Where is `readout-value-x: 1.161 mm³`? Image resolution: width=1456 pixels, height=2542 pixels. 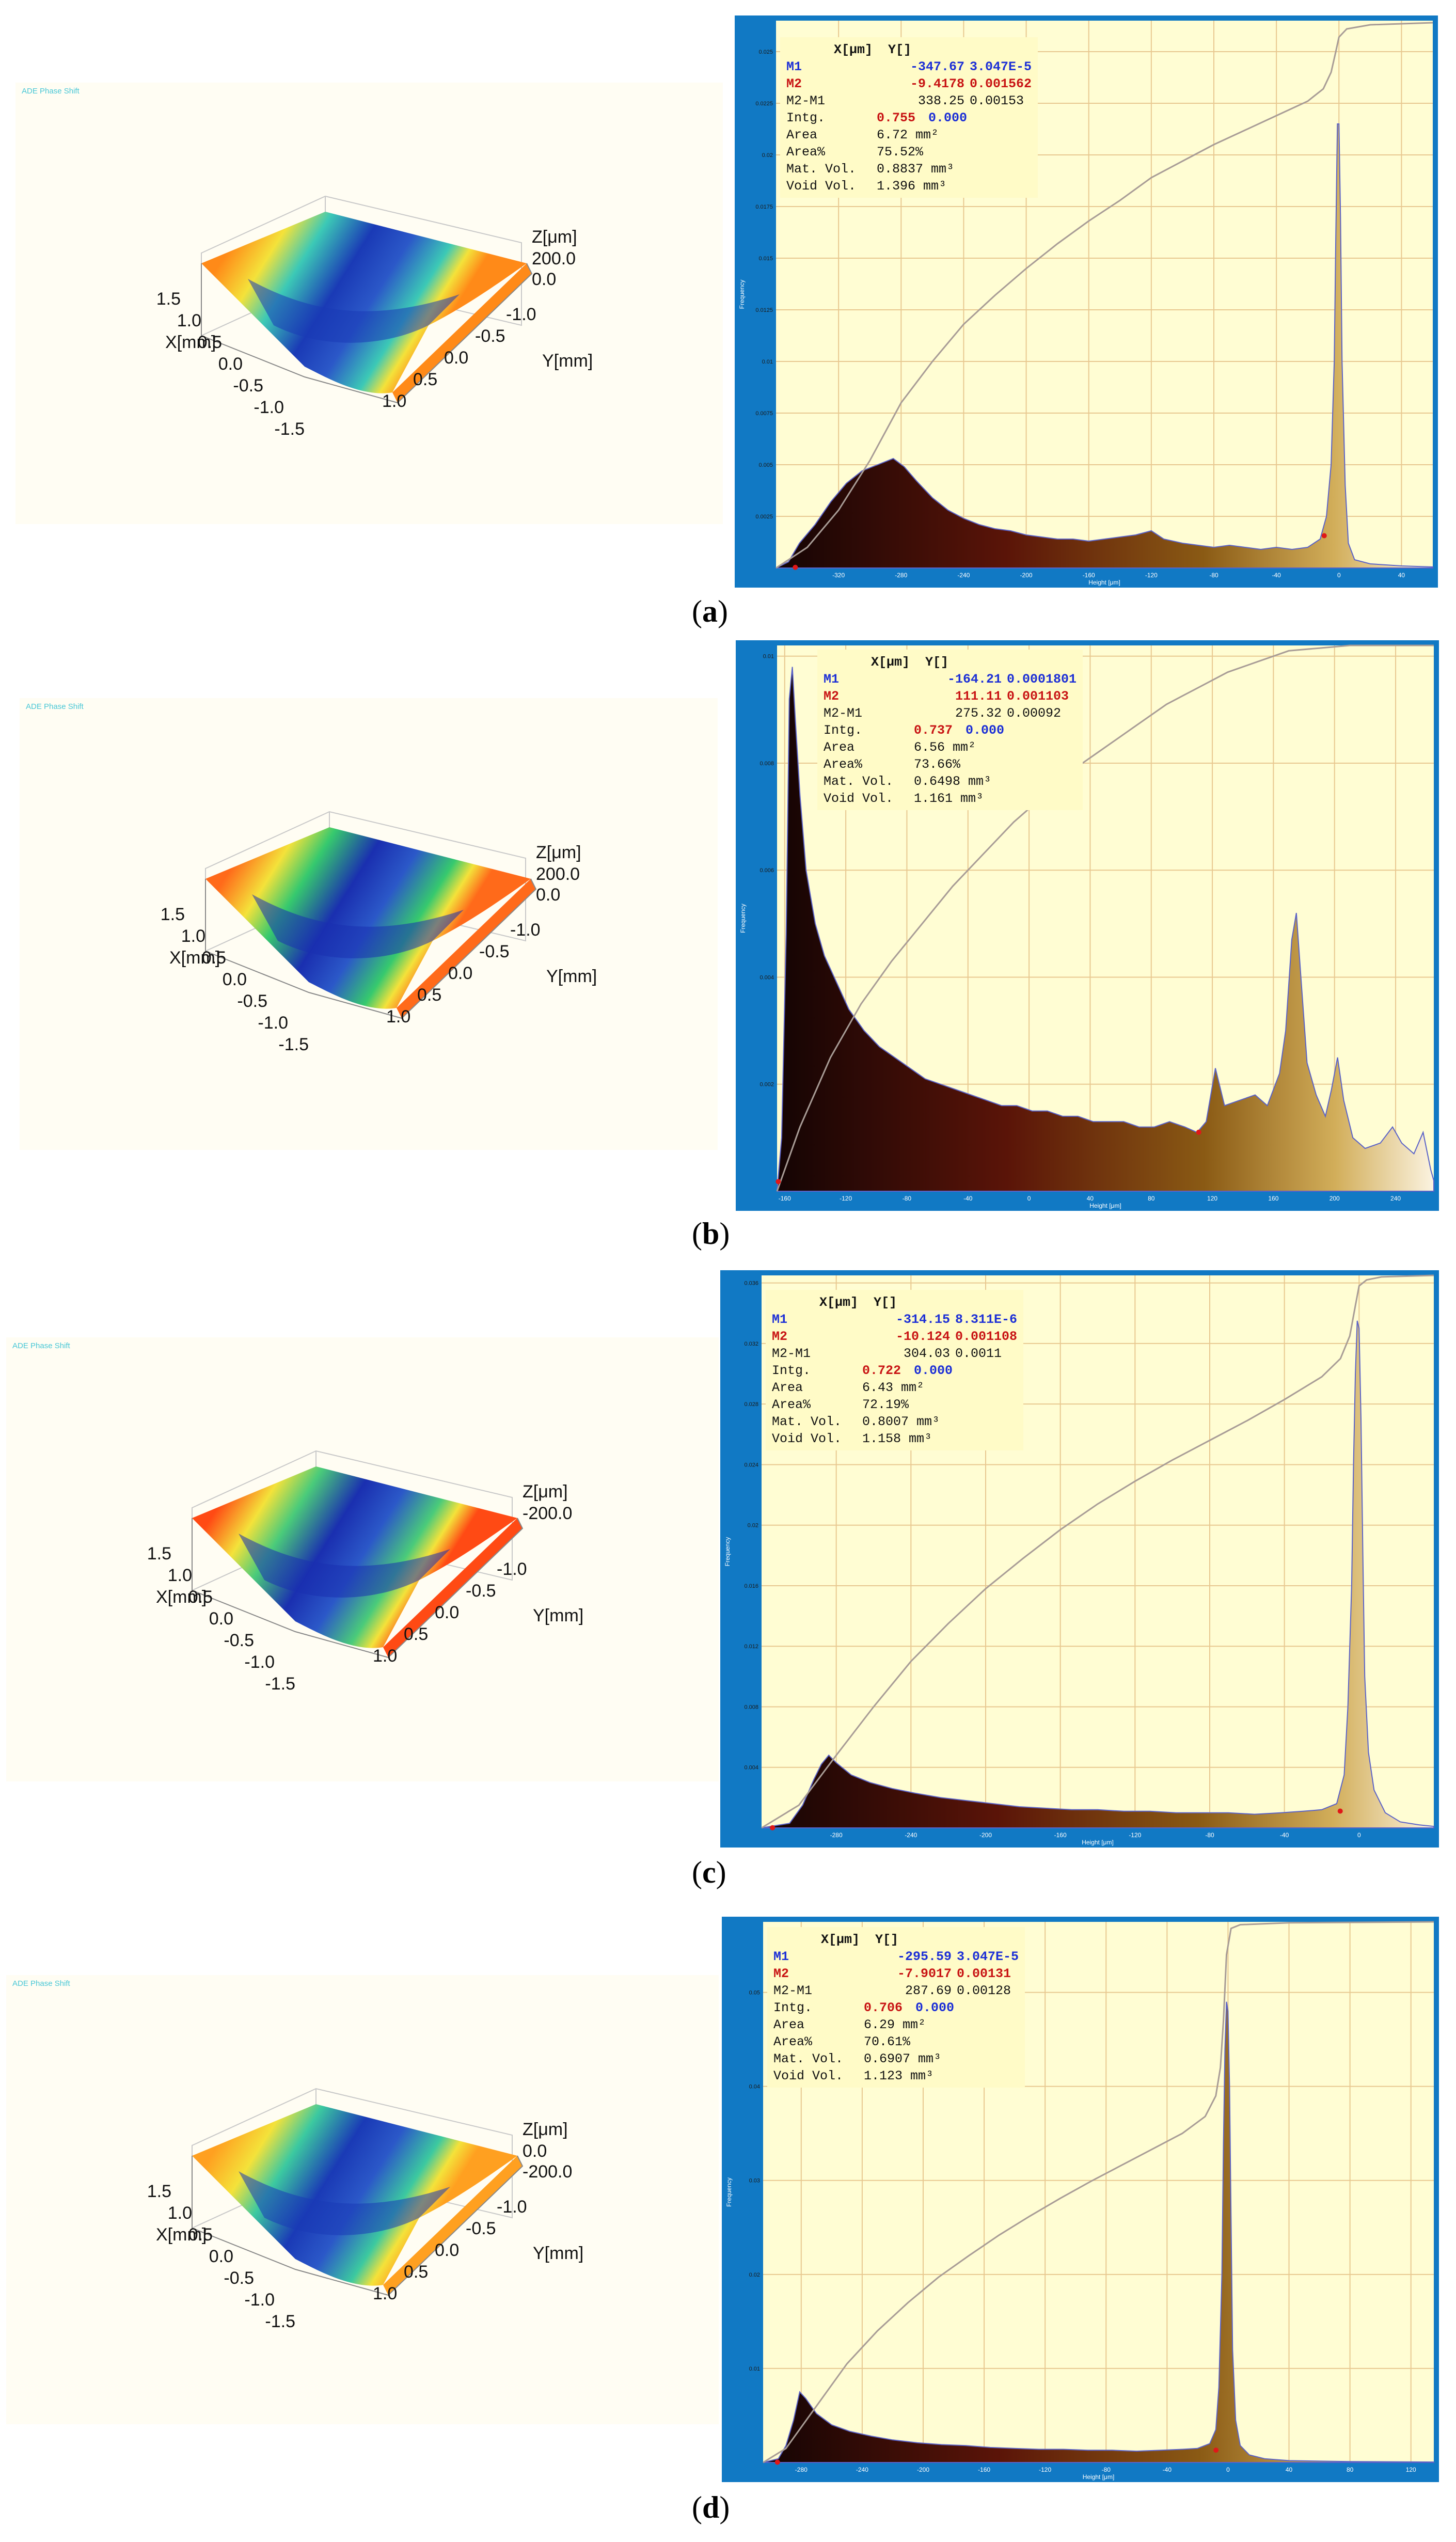 readout-value-x: 1.161 mm³ is located at coordinates (949, 799).